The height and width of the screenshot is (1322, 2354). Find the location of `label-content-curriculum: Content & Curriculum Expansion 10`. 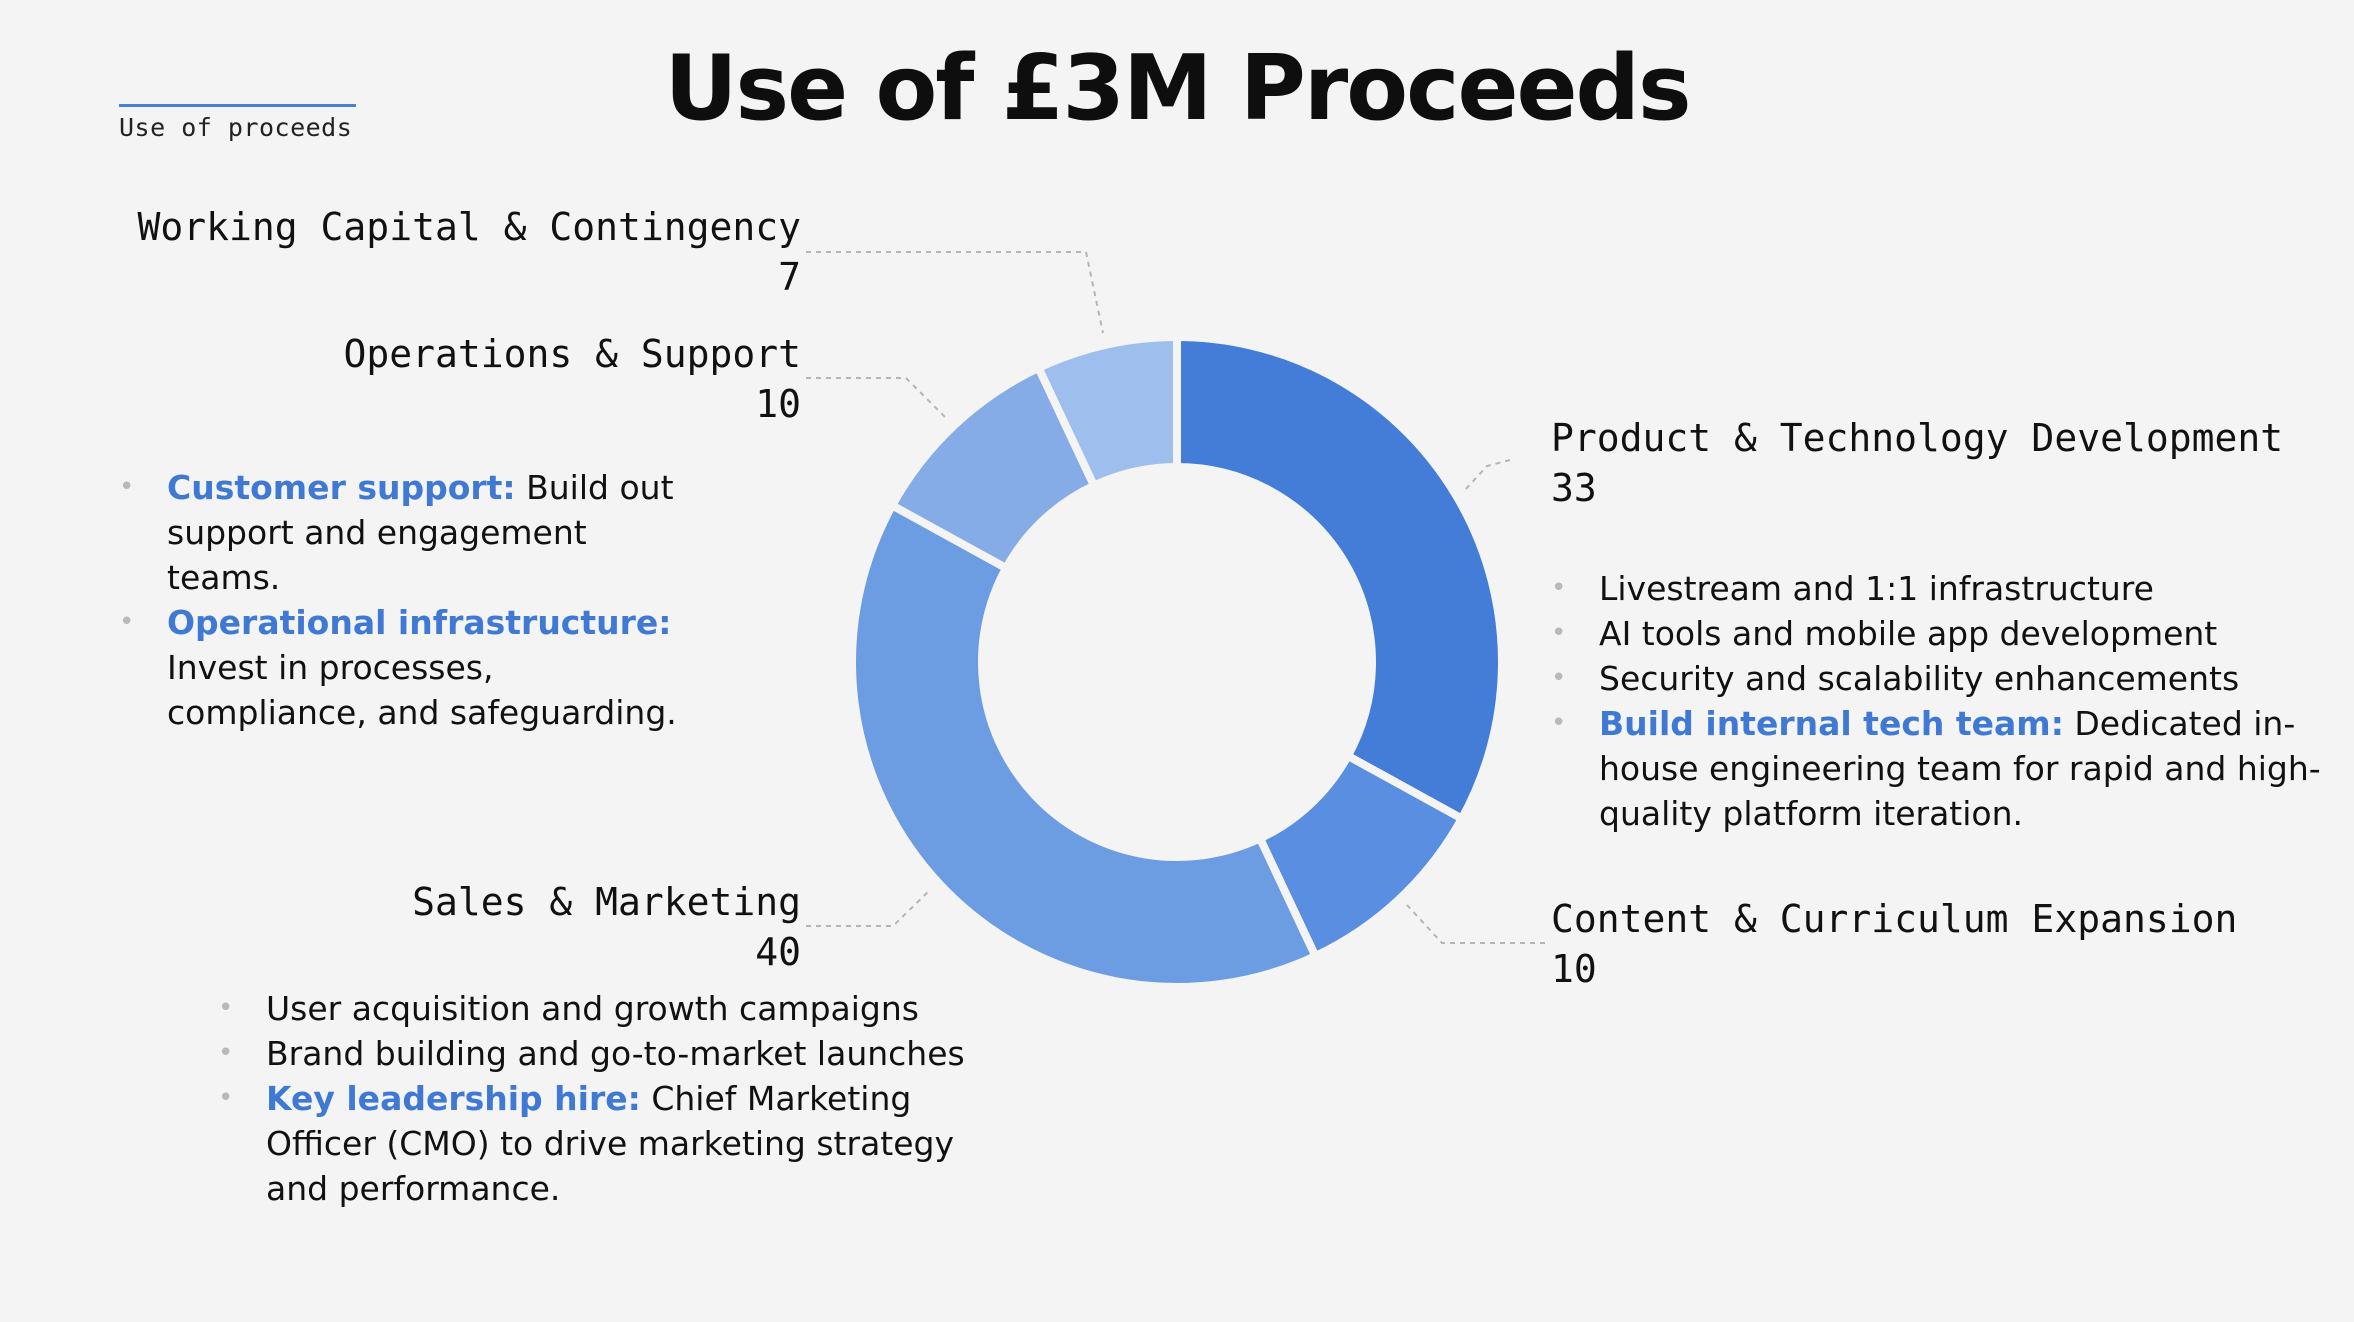

label-content-curriculum: Content & Curriculum Expansion 10 is located at coordinates (1894, 944).